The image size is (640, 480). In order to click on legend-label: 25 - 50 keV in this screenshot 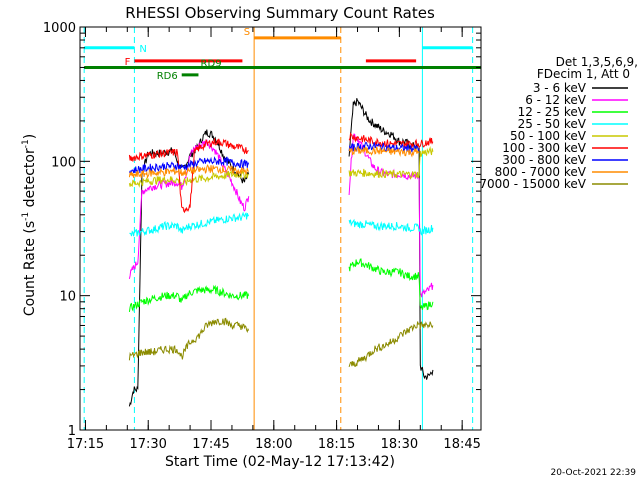, I will do `click(552, 124)`.